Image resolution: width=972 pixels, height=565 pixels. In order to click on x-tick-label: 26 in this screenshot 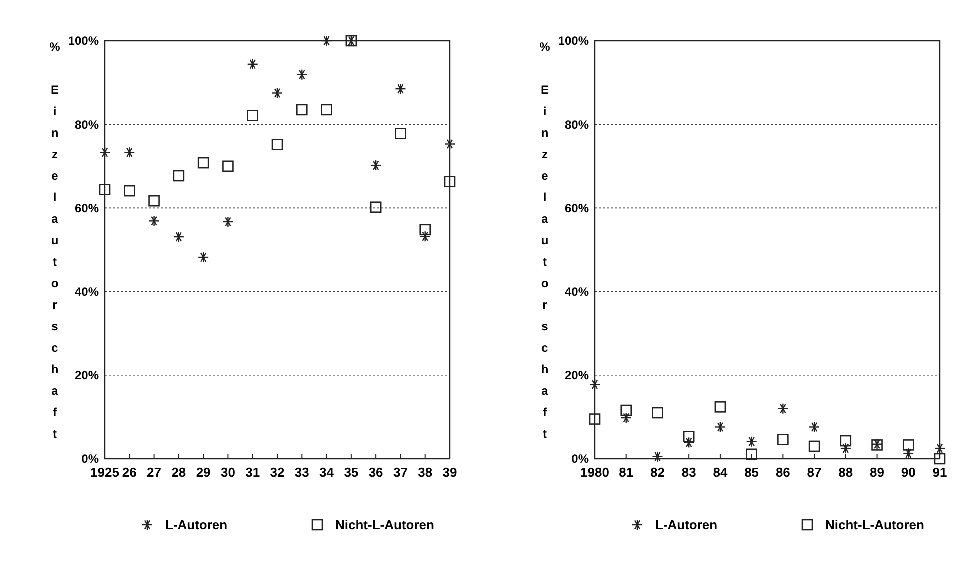, I will do `click(129, 472)`.